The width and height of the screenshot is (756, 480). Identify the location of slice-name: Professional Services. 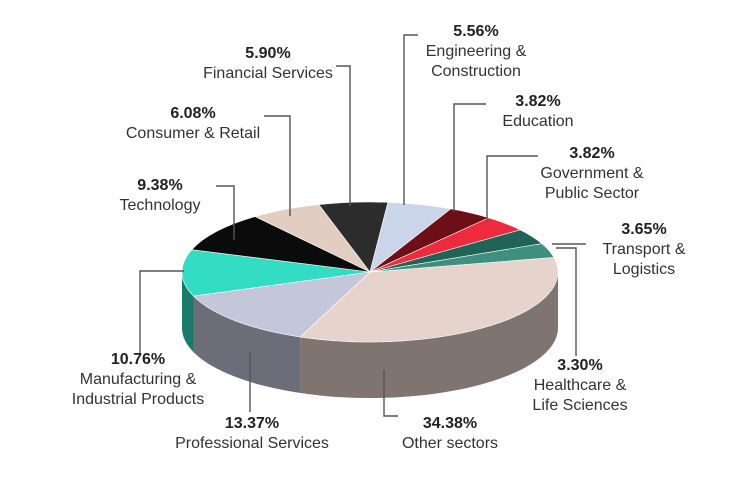
(252, 443).